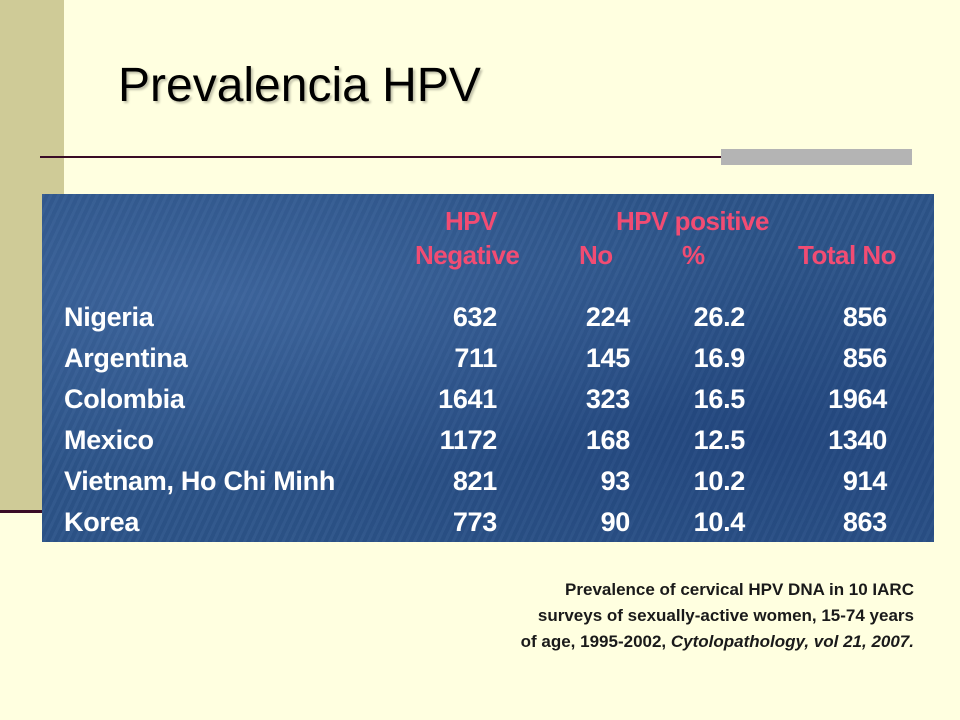  Describe the element at coordinates (864, 481) in the screenshot. I see `row-total: 914` at that location.